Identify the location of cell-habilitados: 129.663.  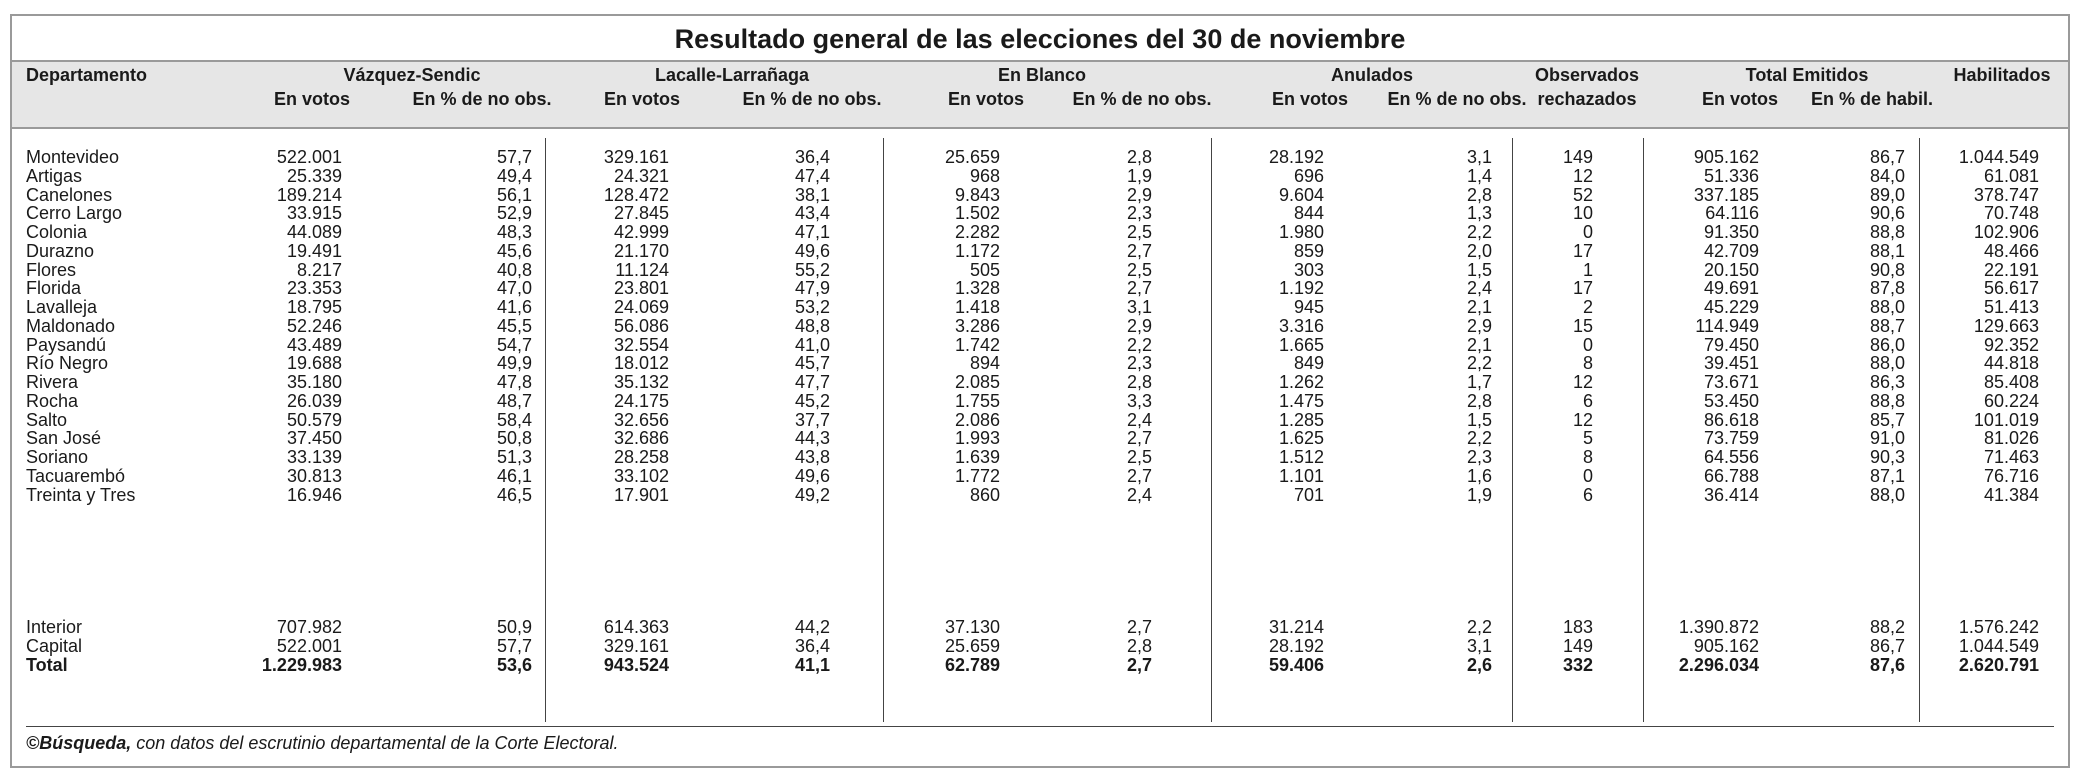
(2006, 325).